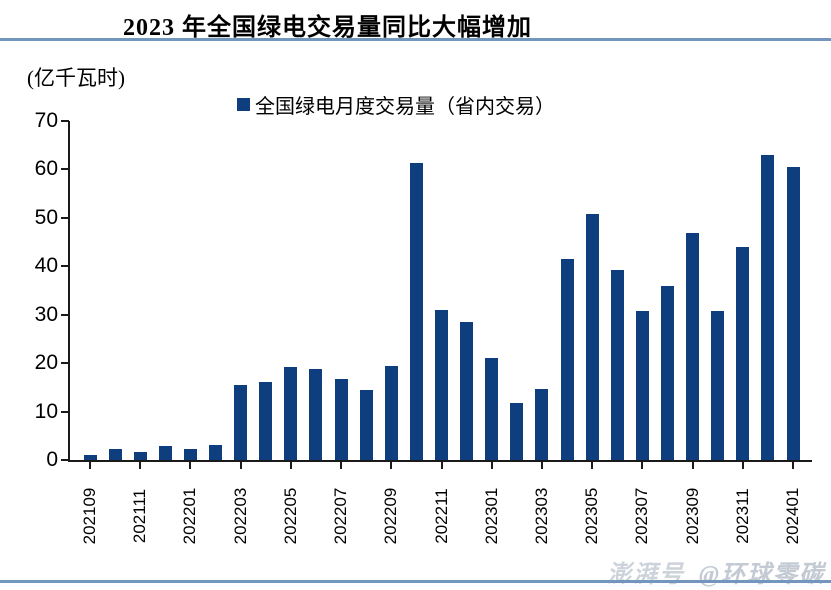  What do you see at coordinates (341, 516) in the screenshot?
I see `x-axis-tick-label: 202207` at bounding box center [341, 516].